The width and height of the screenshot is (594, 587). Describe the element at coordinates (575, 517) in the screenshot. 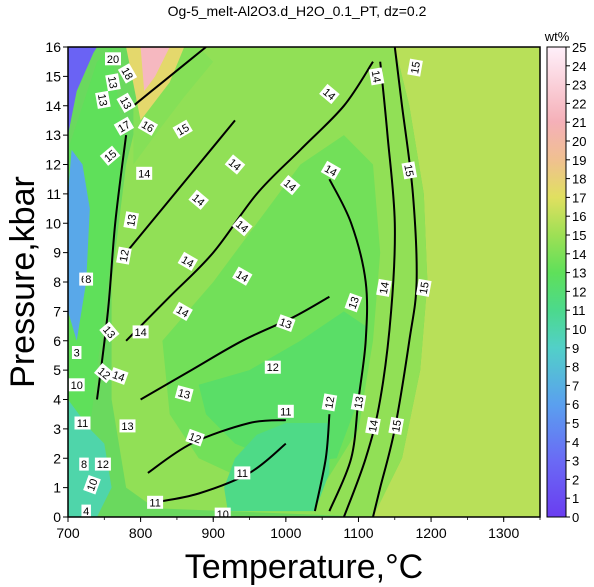

I see `colorbar-tick-label: 0` at that location.